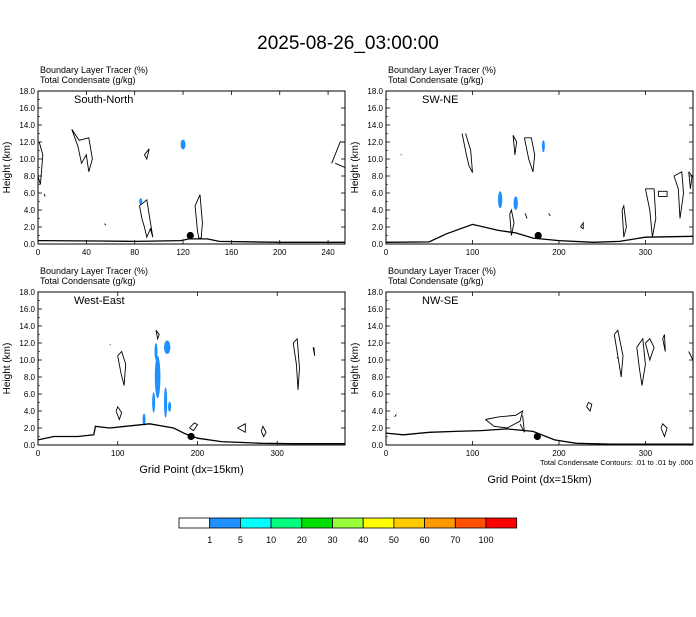  I want to click on colorbar-label: 50, so click(394, 540).